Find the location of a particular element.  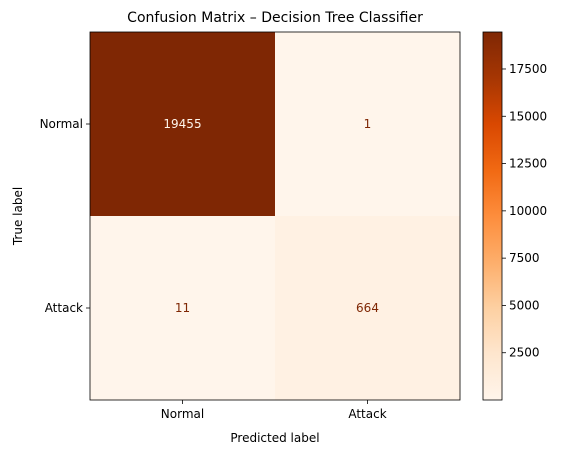

colorbar-tick-label: 17500 is located at coordinates (528, 69).